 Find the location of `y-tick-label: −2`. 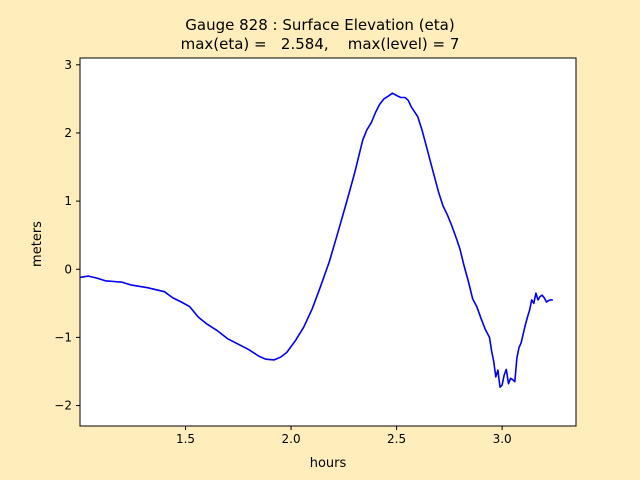

y-tick-label: −2 is located at coordinates (63, 406).